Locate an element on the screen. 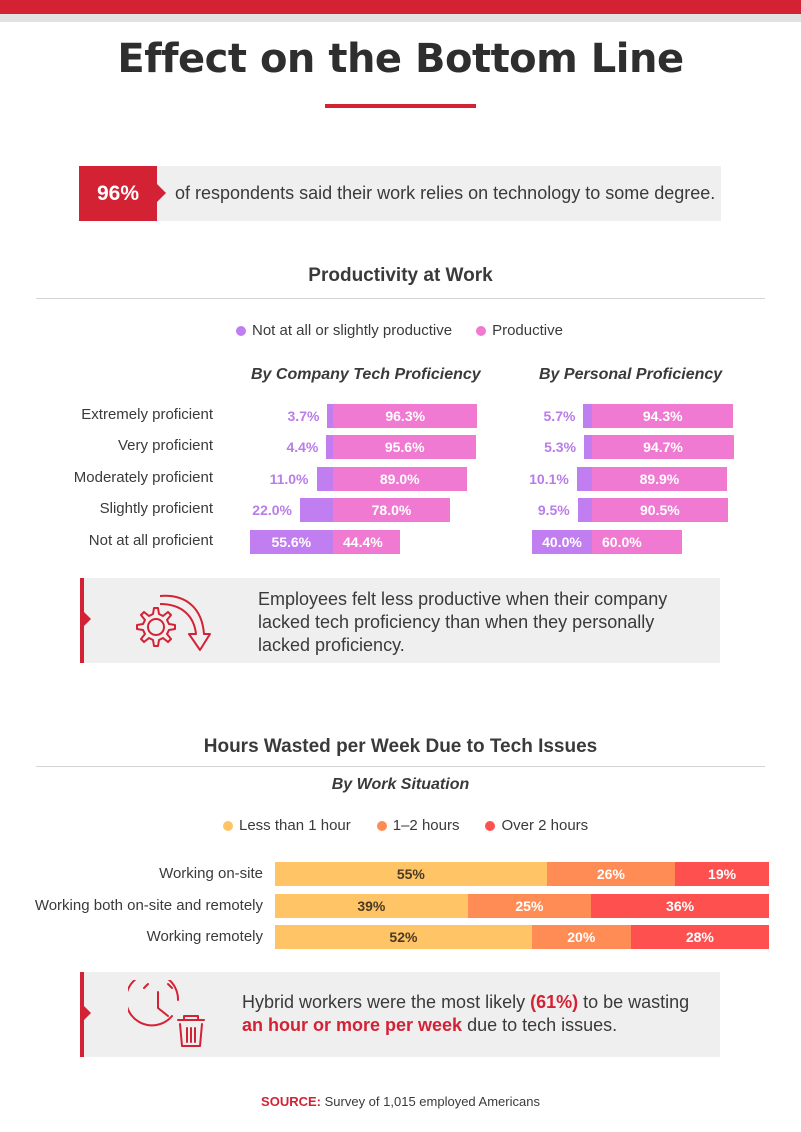  hours-note-highlight-61: (61%) is located at coordinates (554, 1002).